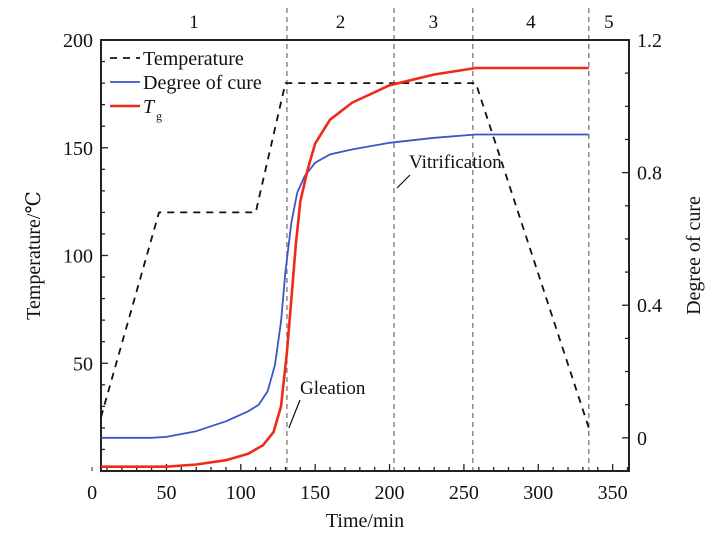 The image size is (725, 537). Describe the element at coordinates (202, 83) in the screenshot. I see `legend-label-degree-of-cure: Degree of cure` at that location.